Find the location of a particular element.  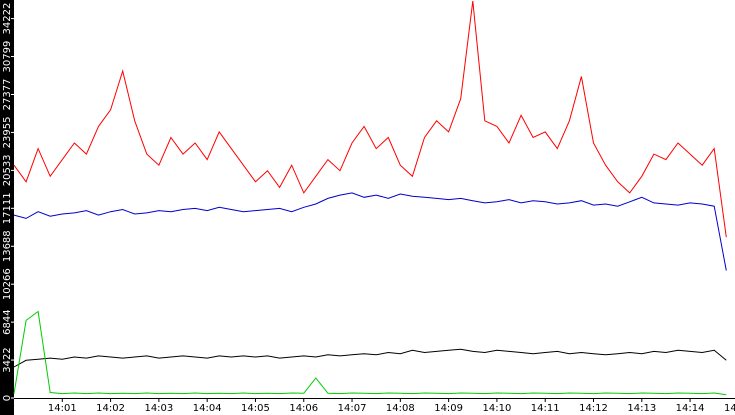

y-tick-label: 6844 is located at coordinates (7, 321).